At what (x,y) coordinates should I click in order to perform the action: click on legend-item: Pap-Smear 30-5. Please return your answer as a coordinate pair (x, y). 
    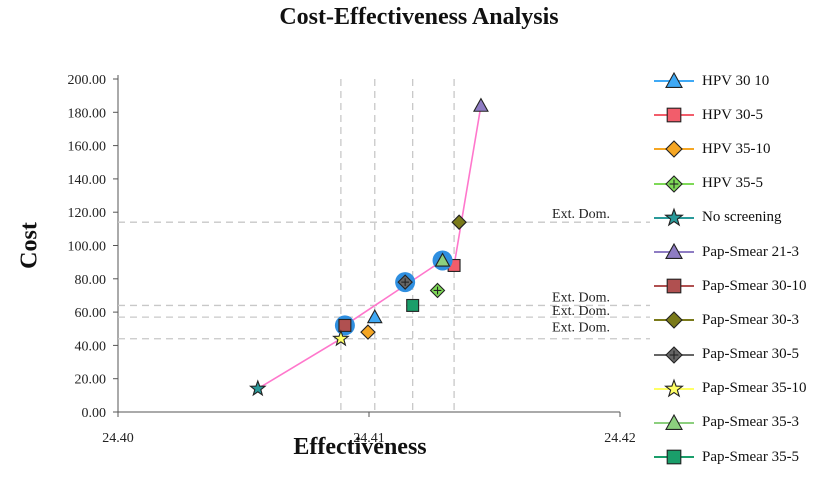
    Looking at the image, I should click on (745, 355).